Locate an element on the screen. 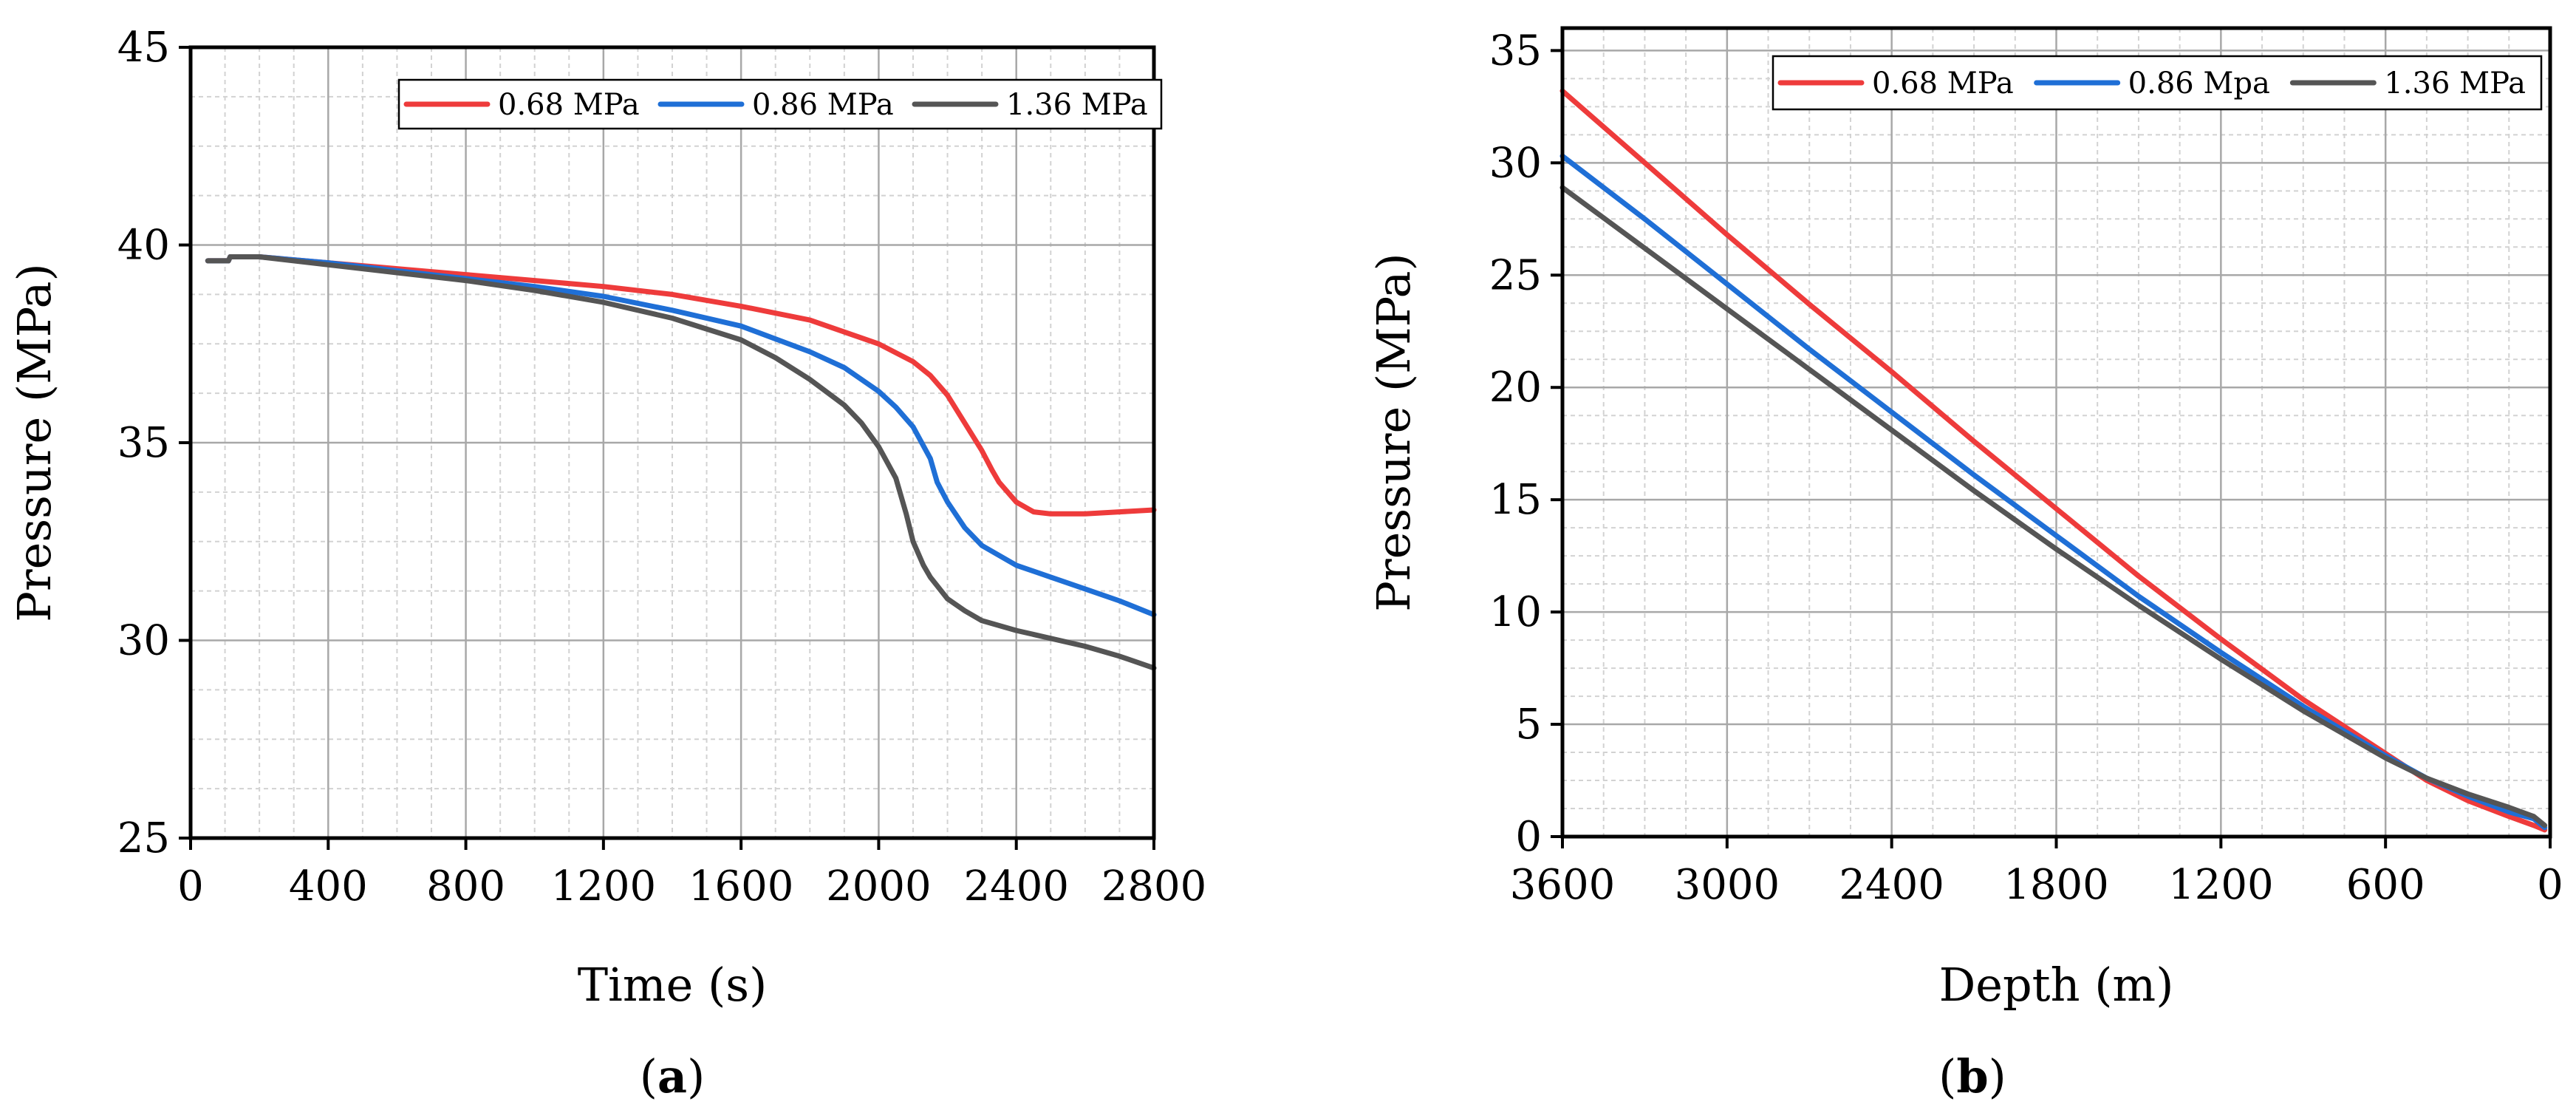  y-tick-label: 20 is located at coordinates (1516, 388).